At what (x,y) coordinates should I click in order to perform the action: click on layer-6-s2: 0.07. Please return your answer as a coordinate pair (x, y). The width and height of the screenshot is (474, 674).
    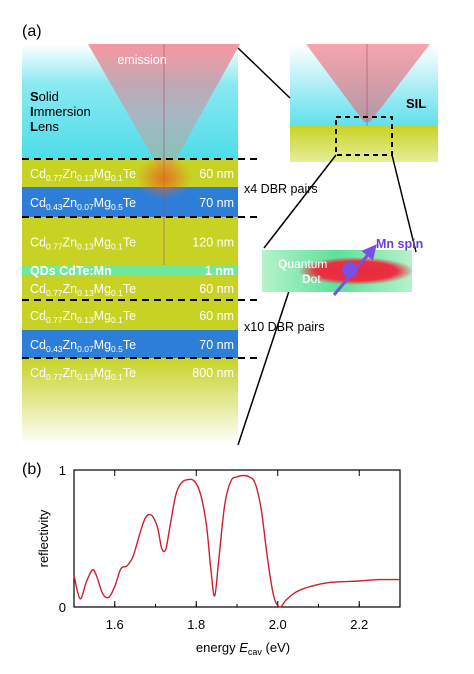
    Looking at the image, I should click on (85, 349).